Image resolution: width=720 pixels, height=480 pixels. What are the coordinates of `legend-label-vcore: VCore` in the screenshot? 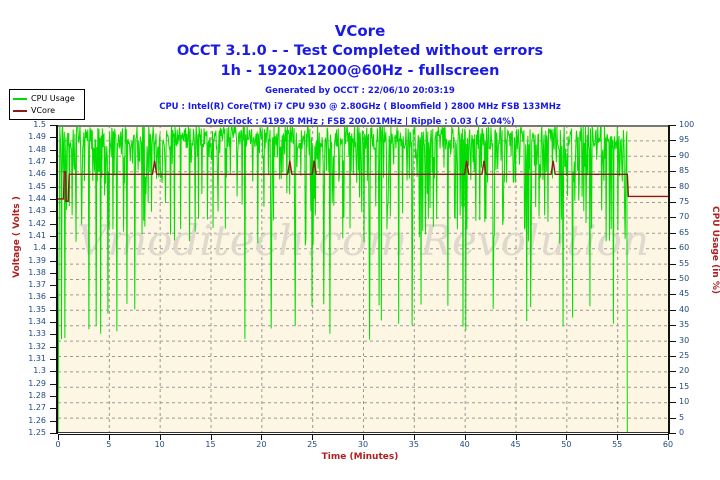 It's located at (43, 110).